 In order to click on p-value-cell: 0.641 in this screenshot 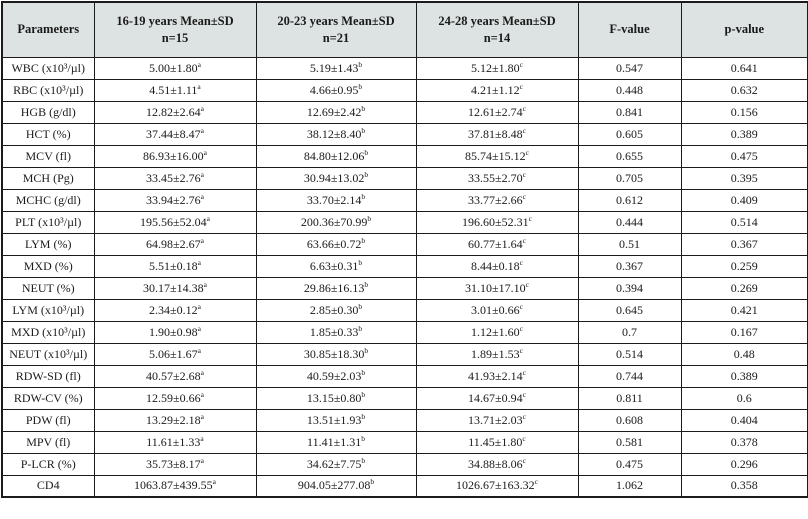, I will do `click(744, 68)`.